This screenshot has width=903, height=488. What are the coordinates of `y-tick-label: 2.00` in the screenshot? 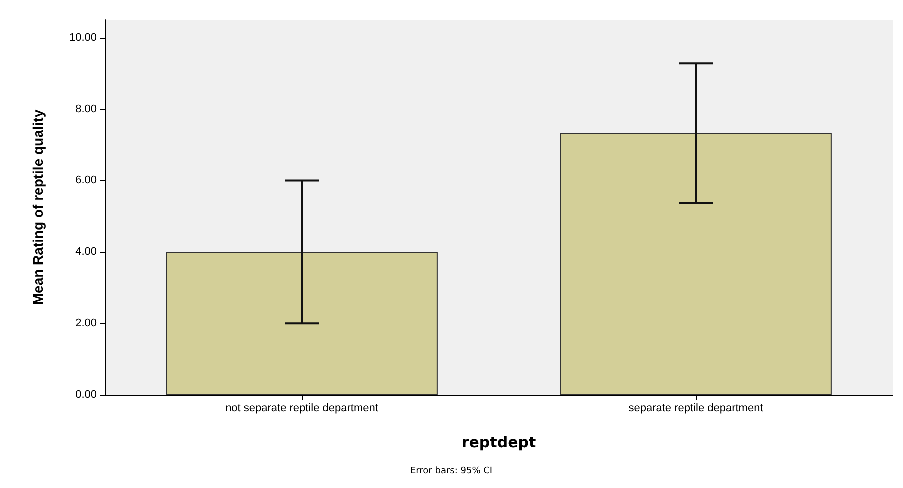 It's located at (86, 324).